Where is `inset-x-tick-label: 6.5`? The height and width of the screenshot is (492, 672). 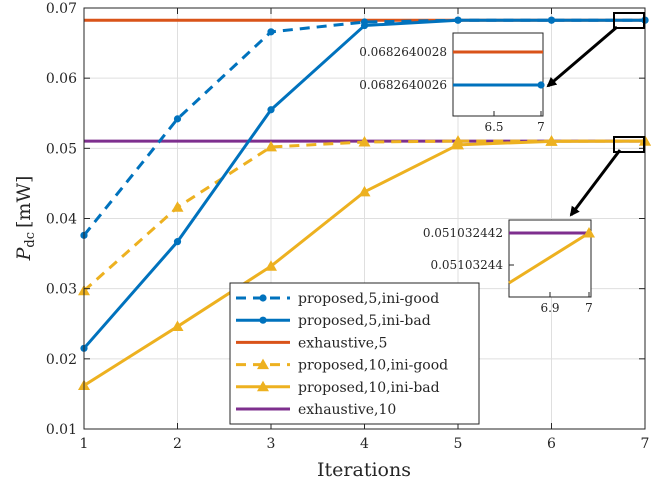 inset-x-tick-label: 6.5 is located at coordinates (493, 127).